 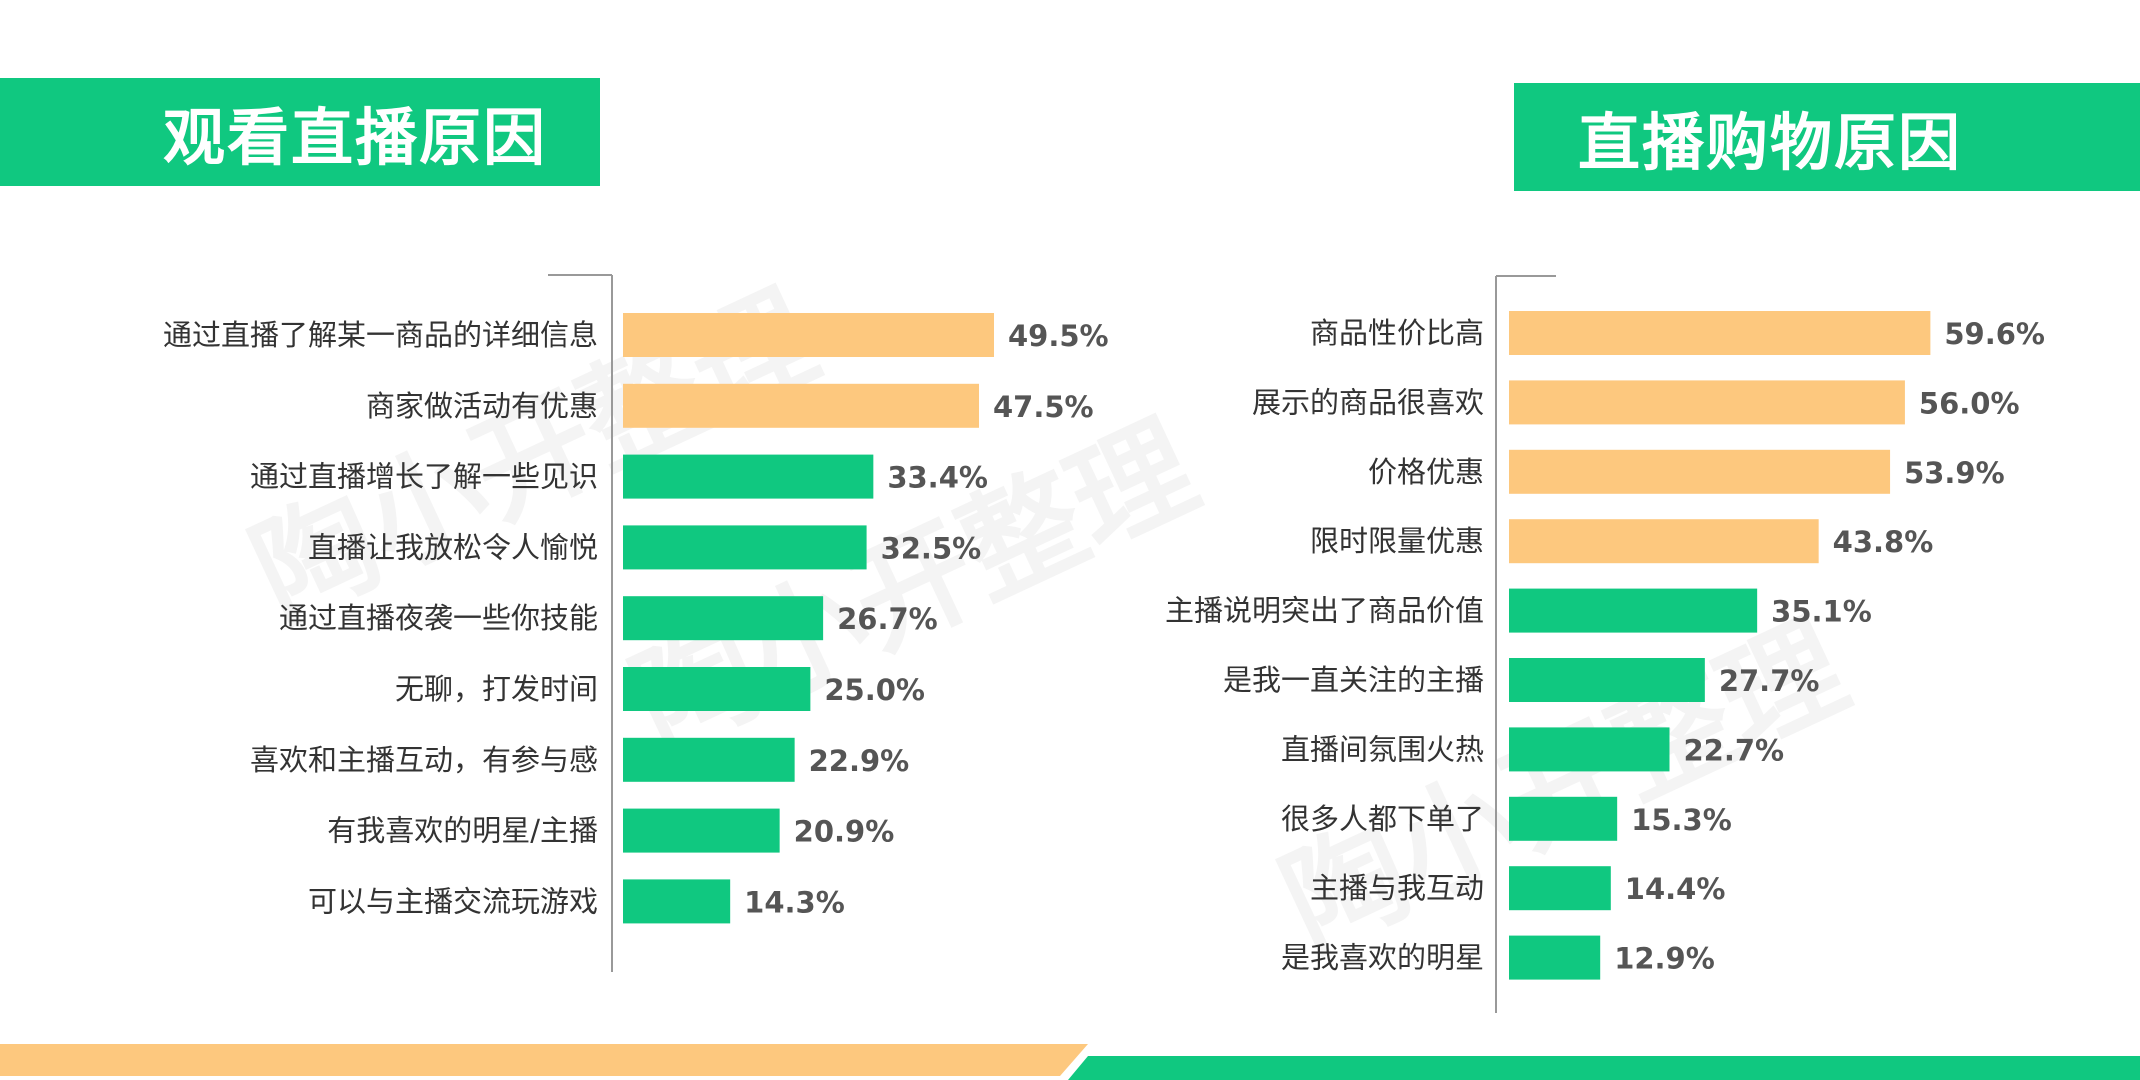 What do you see at coordinates (424, 477) in the screenshot?
I see `left-category-label-3: 通过直播增长了解一些见识` at bounding box center [424, 477].